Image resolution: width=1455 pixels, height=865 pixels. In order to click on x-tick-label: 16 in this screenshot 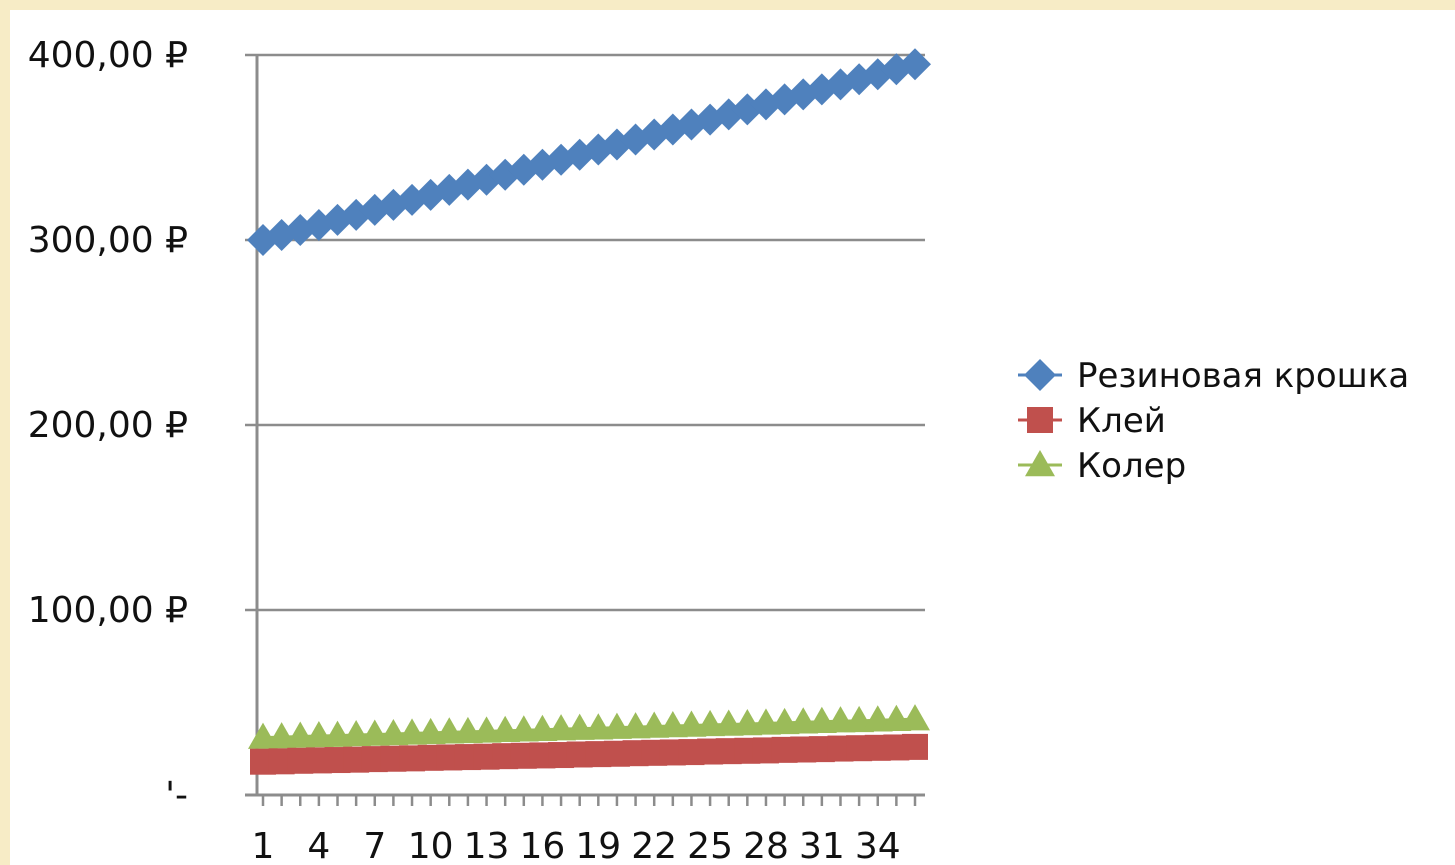, I will do `click(543, 845)`.